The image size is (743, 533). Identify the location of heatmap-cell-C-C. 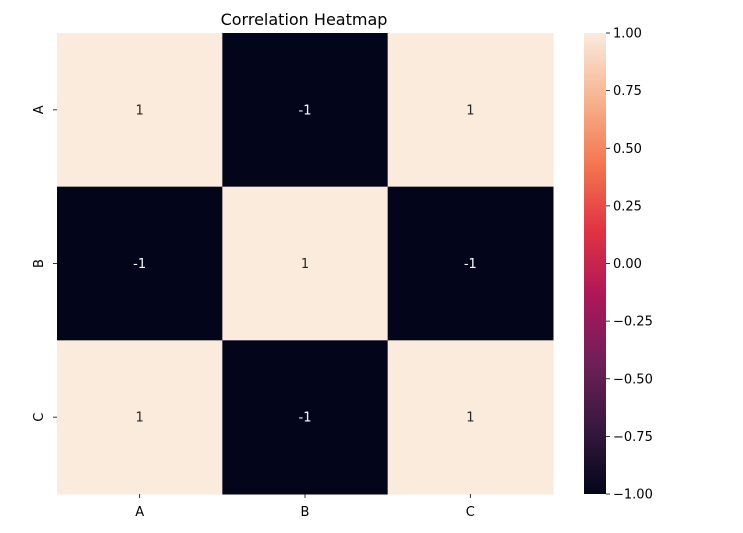
(470, 417).